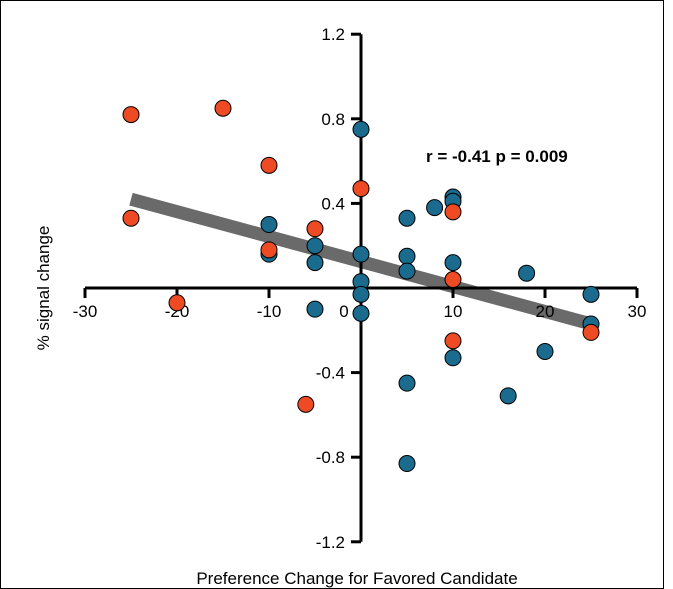  What do you see at coordinates (330, 457) in the screenshot?
I see `y-tick-label: -0.8` at bounding box center [330, 457].